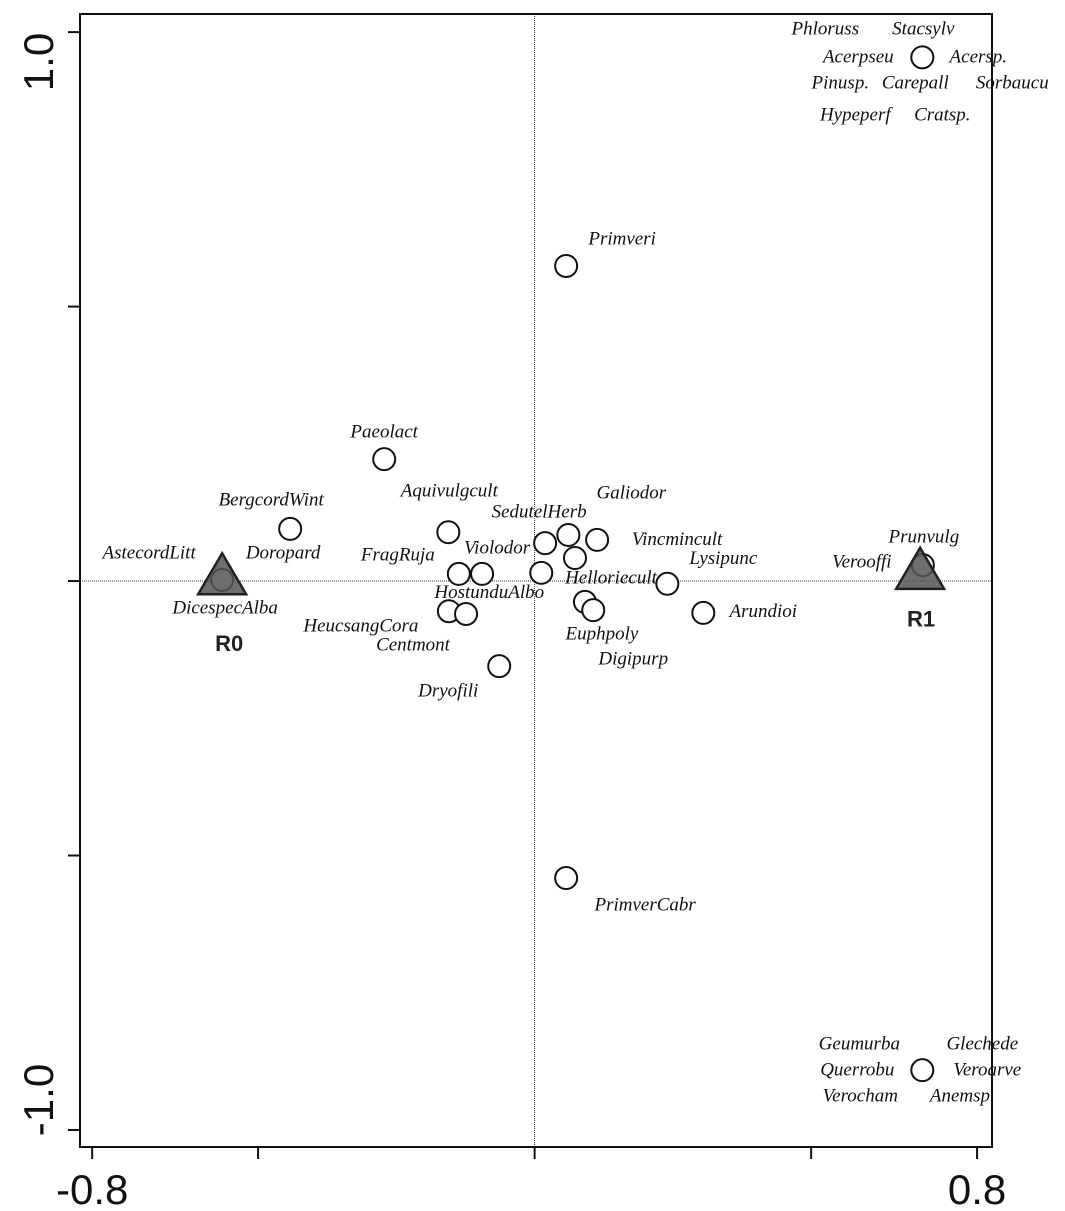 This screenshot has height=1211, width=1065. What do you see at coordinates (987, 1070) in the screenshot?
I see `point-label: Veroarve` at bounding box center [987, 1070].